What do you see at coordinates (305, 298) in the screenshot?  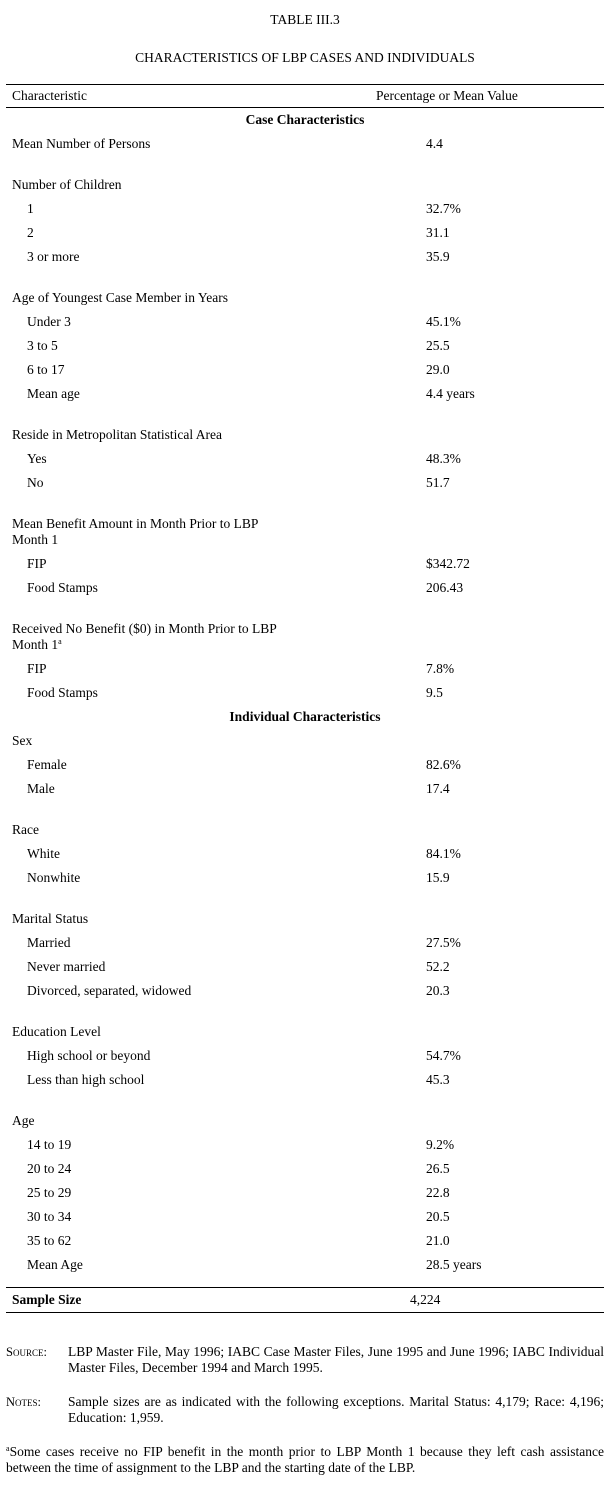 I see `group-row: Age of Youngest Case Member in Years` at bounding box center [305, 298].